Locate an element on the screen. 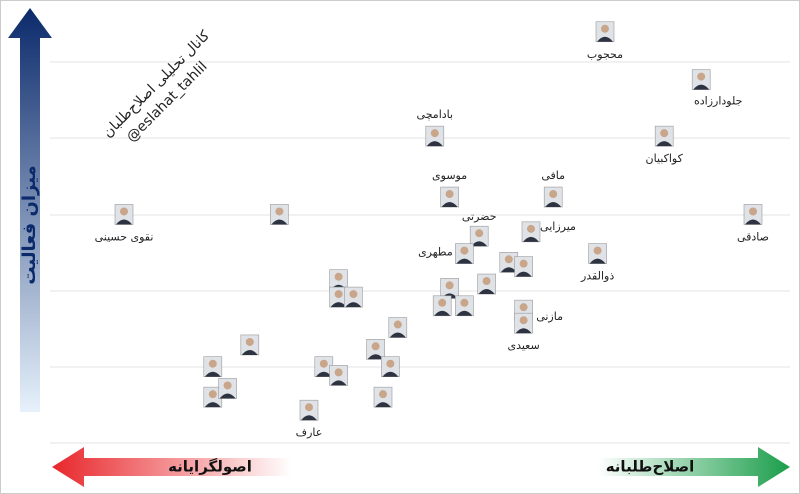 The width and height of the screenshot is (800, 494). right-label: اصلاح‌طلبانه is located at coordinates (650, 467).